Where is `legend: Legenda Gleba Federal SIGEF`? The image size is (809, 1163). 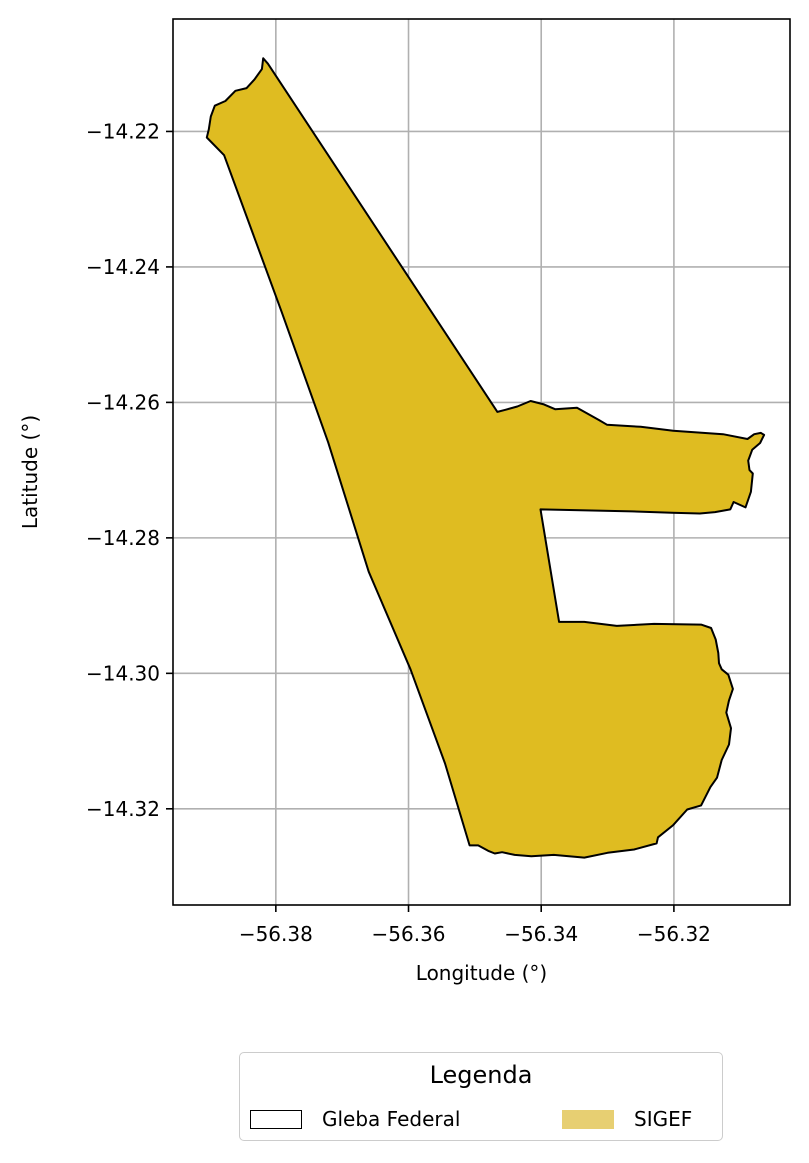 legend: Legenda Gleba Federal SIGEF is located at coordinates (481, 1096).